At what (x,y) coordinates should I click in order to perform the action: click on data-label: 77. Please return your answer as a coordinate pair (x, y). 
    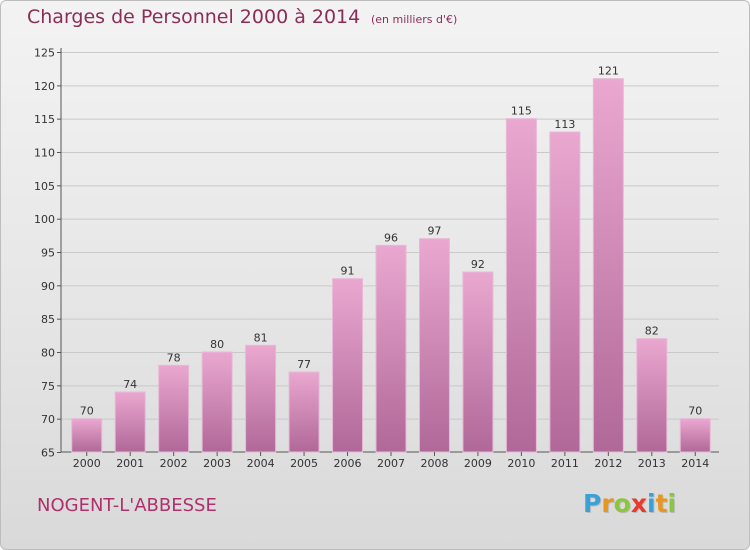
    Looking at the image, I should click on (304, 364).